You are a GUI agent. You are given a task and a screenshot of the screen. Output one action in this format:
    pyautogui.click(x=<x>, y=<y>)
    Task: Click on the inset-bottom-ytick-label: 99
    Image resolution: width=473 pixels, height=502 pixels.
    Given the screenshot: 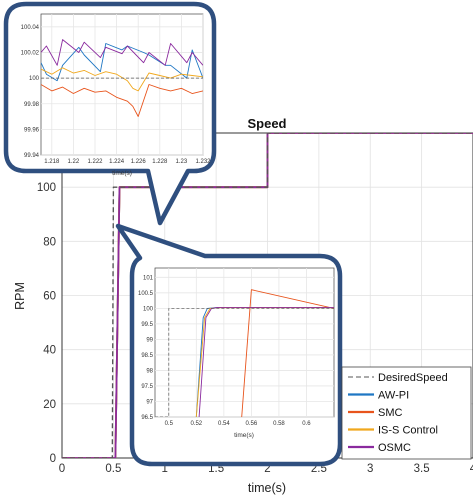 What is the action you would take?
    pyautogui.click(x=149, y=340)
    